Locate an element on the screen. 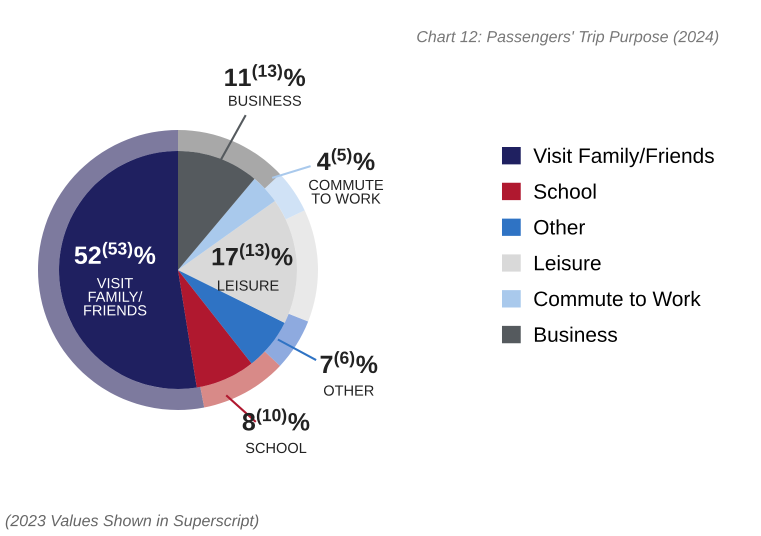  legend-label: Leisure is located at coordinates (567, 262).